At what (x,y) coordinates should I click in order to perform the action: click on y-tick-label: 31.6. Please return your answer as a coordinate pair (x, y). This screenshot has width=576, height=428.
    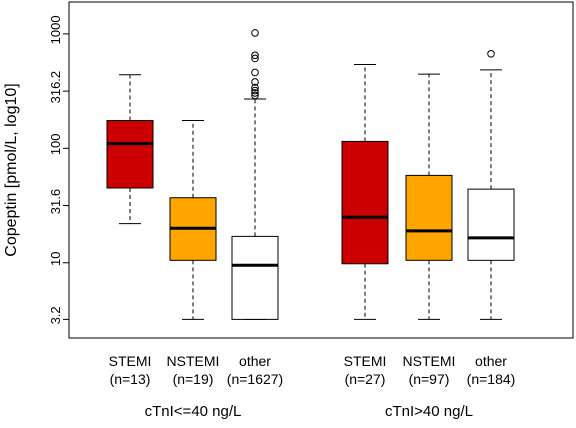
    Looking at the image, I should click on (55, 201).